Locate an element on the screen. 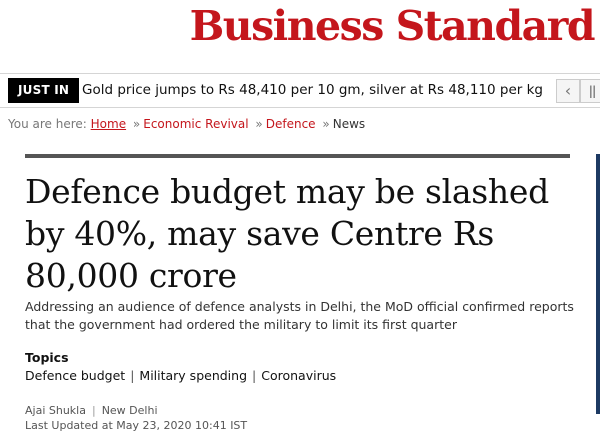 The width and height of the screenshot is (600, 439). chevron-left-icon: ‹ is located at coordinates (568, 91).